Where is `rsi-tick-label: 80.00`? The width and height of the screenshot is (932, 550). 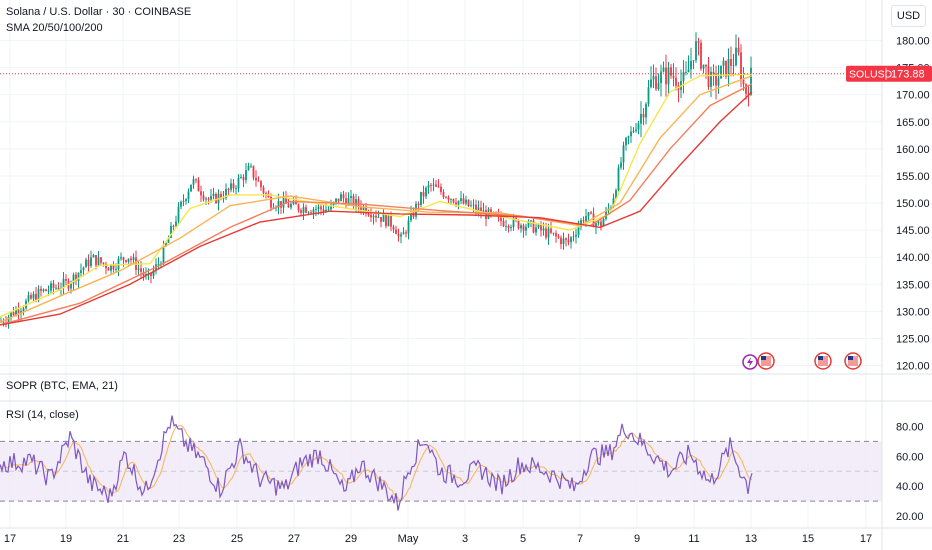
rsi-tick-label: 80.00 is located at coordinates (910, 427).